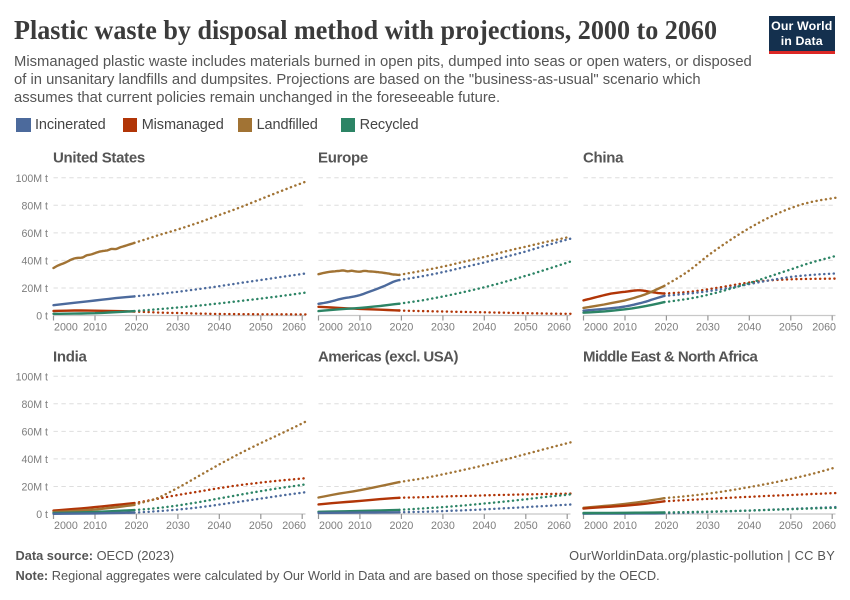 The image size is (850, 600). I want to click on svg-text: Europe, so click(343, 158).